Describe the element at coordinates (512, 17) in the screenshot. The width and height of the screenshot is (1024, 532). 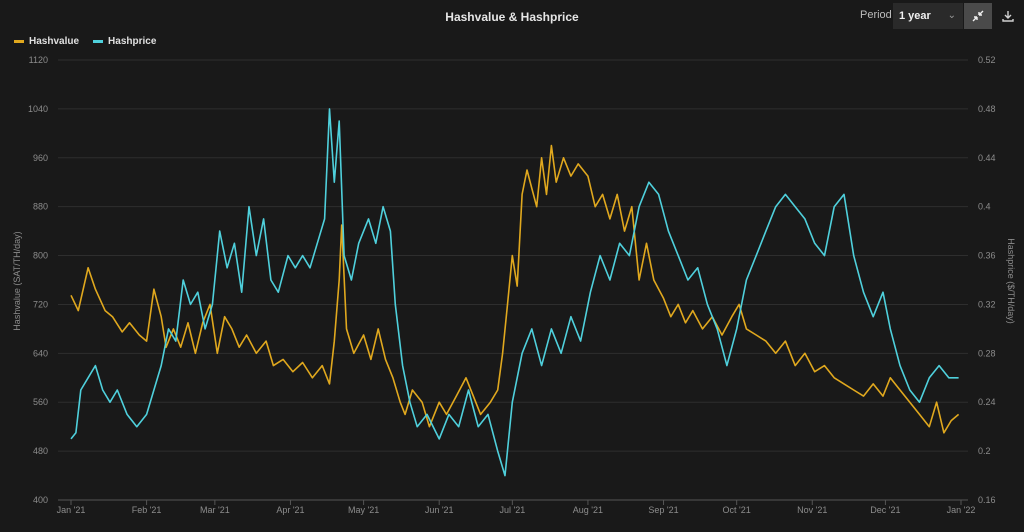
I see `chart-title: Hashvalue & Hashprice` at that location.